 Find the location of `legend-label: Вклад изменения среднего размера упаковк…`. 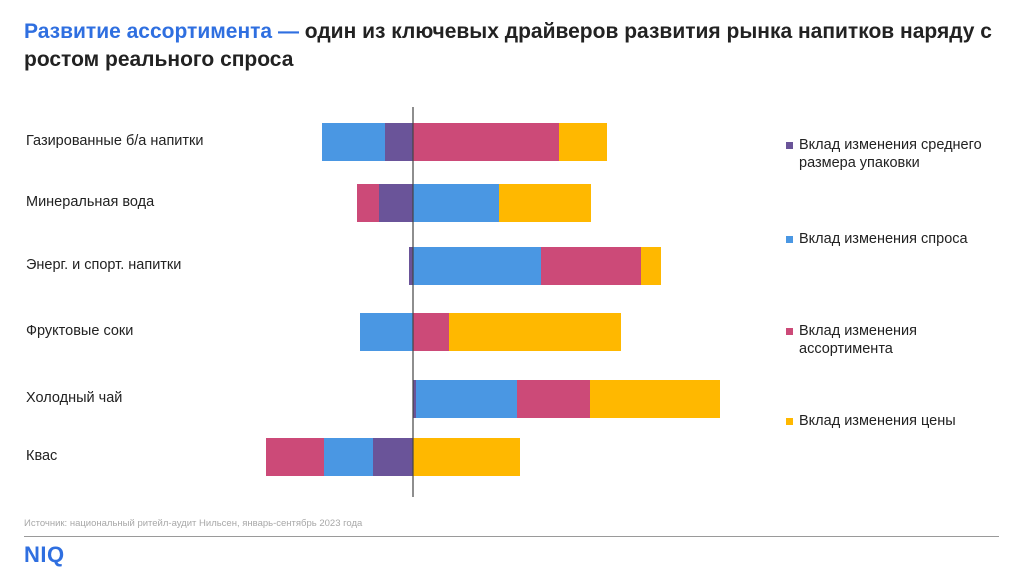

legend-label: Вклад изменения среднего размера упаковк… is located at coordinates (890, 154).